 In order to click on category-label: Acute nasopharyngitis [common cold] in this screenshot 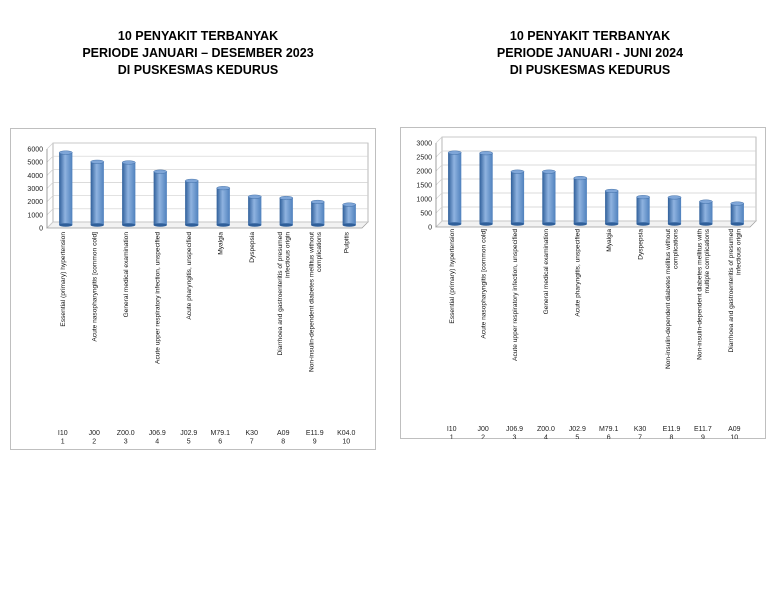, I will do `click(483, 284)`.